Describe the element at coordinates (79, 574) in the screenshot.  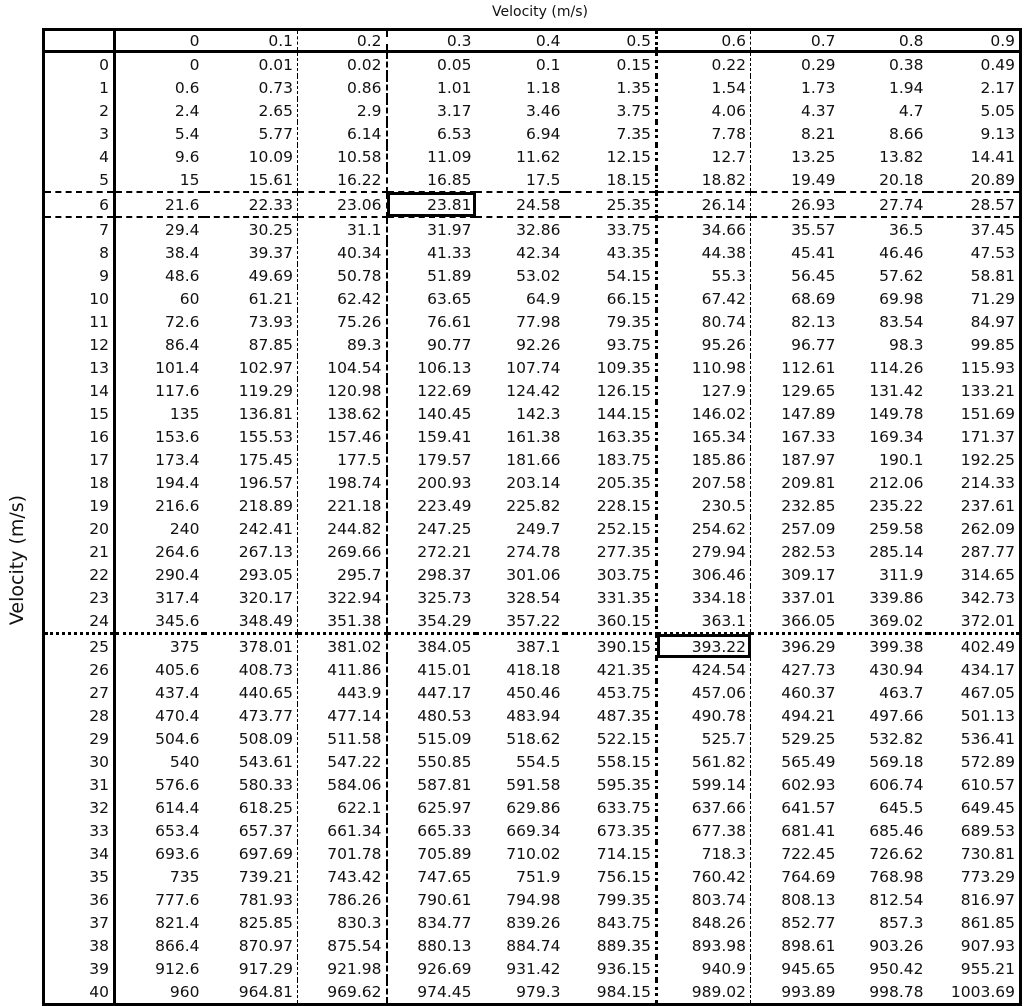
I see `row-header: 22` at that location.